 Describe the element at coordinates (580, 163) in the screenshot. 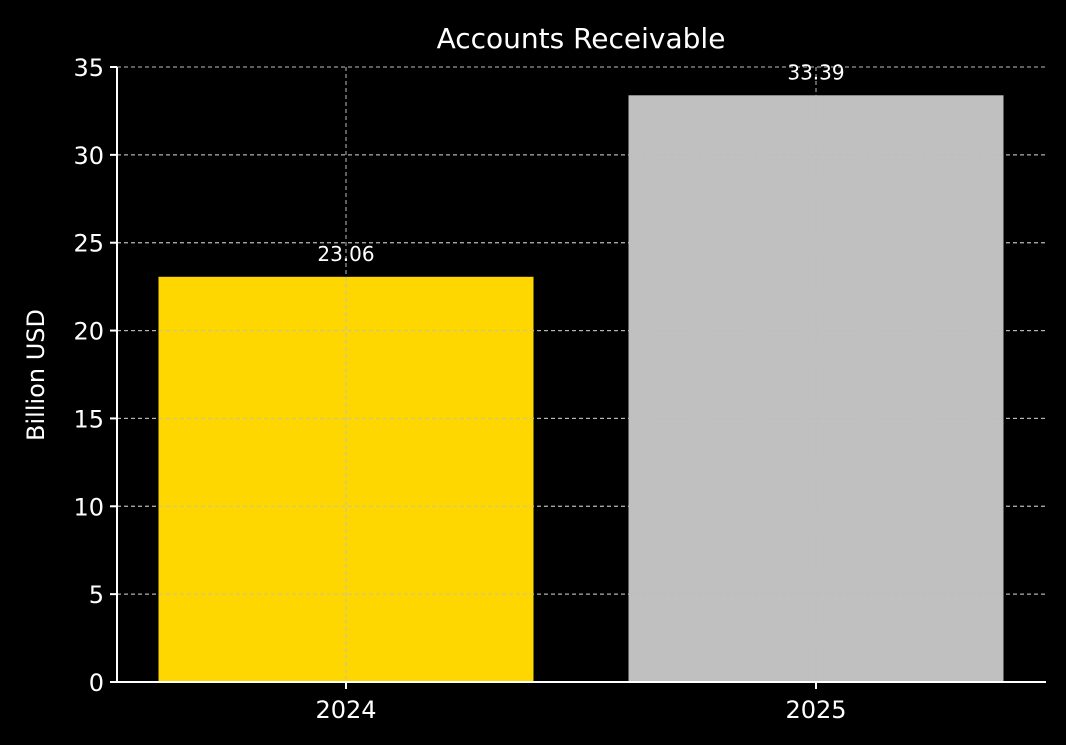

I see `value-labels: 23.06 33.39` at that location.